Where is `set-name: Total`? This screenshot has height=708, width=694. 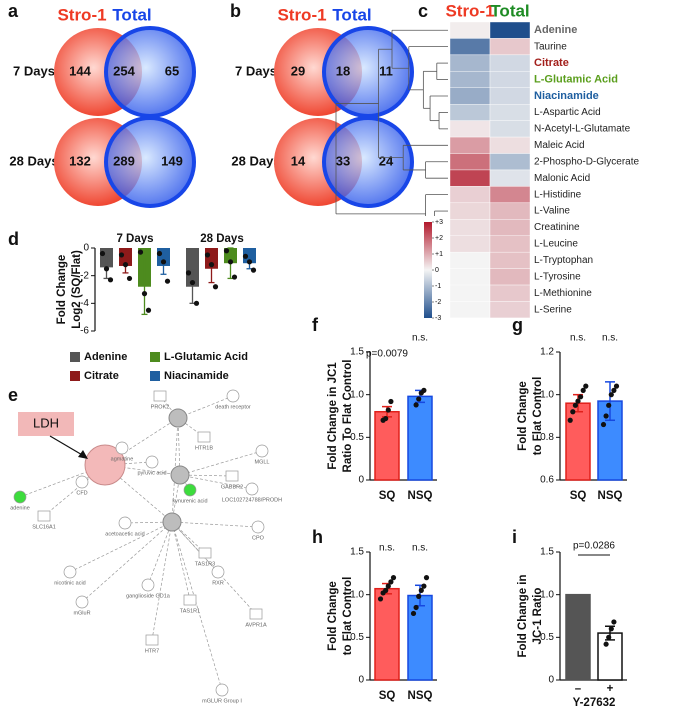 set-name: Total is located at coordinates (131, 14).